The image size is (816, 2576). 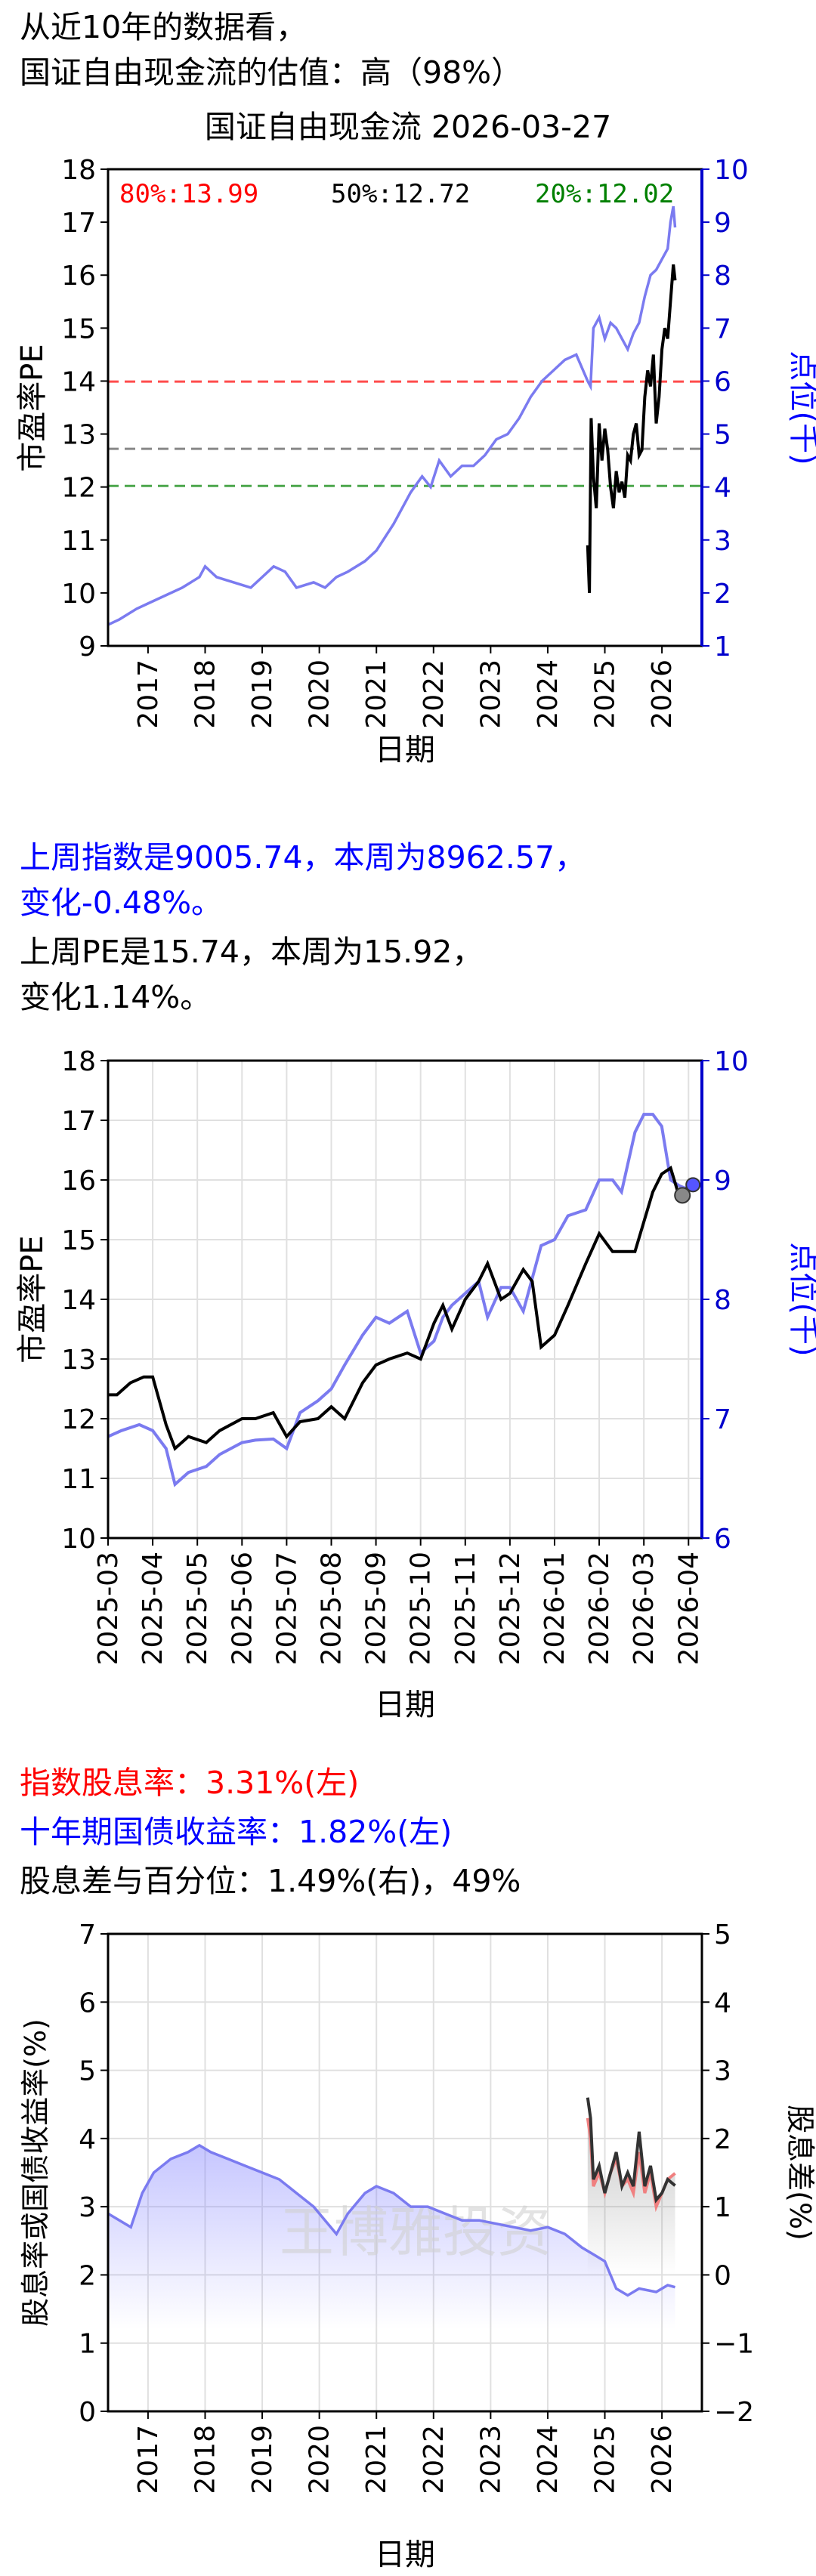 What do you see at coordinates (32, 1299) in the screenshot?
I see `chart2-ylabel: 市盈率PE` at bounding box center [32, 1299].